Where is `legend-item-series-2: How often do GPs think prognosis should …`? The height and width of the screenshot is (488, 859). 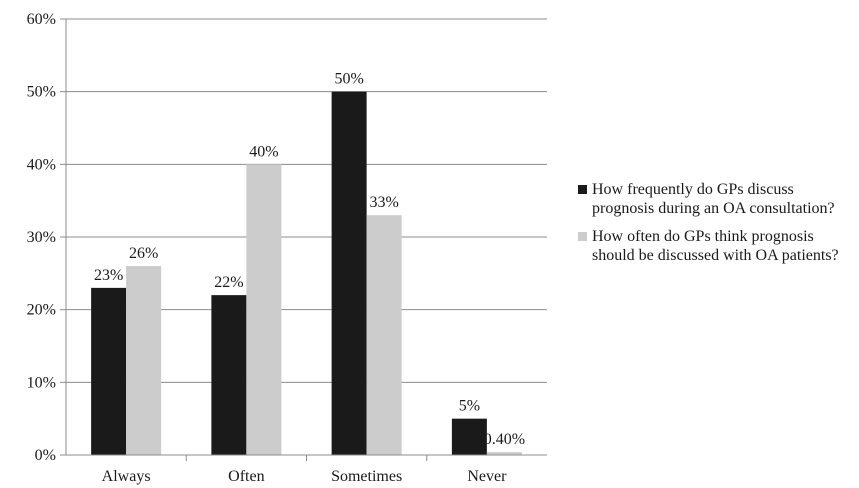
legend-item-series-2: How often do GPs think prognosis should … is located at coordinates (715, 246).